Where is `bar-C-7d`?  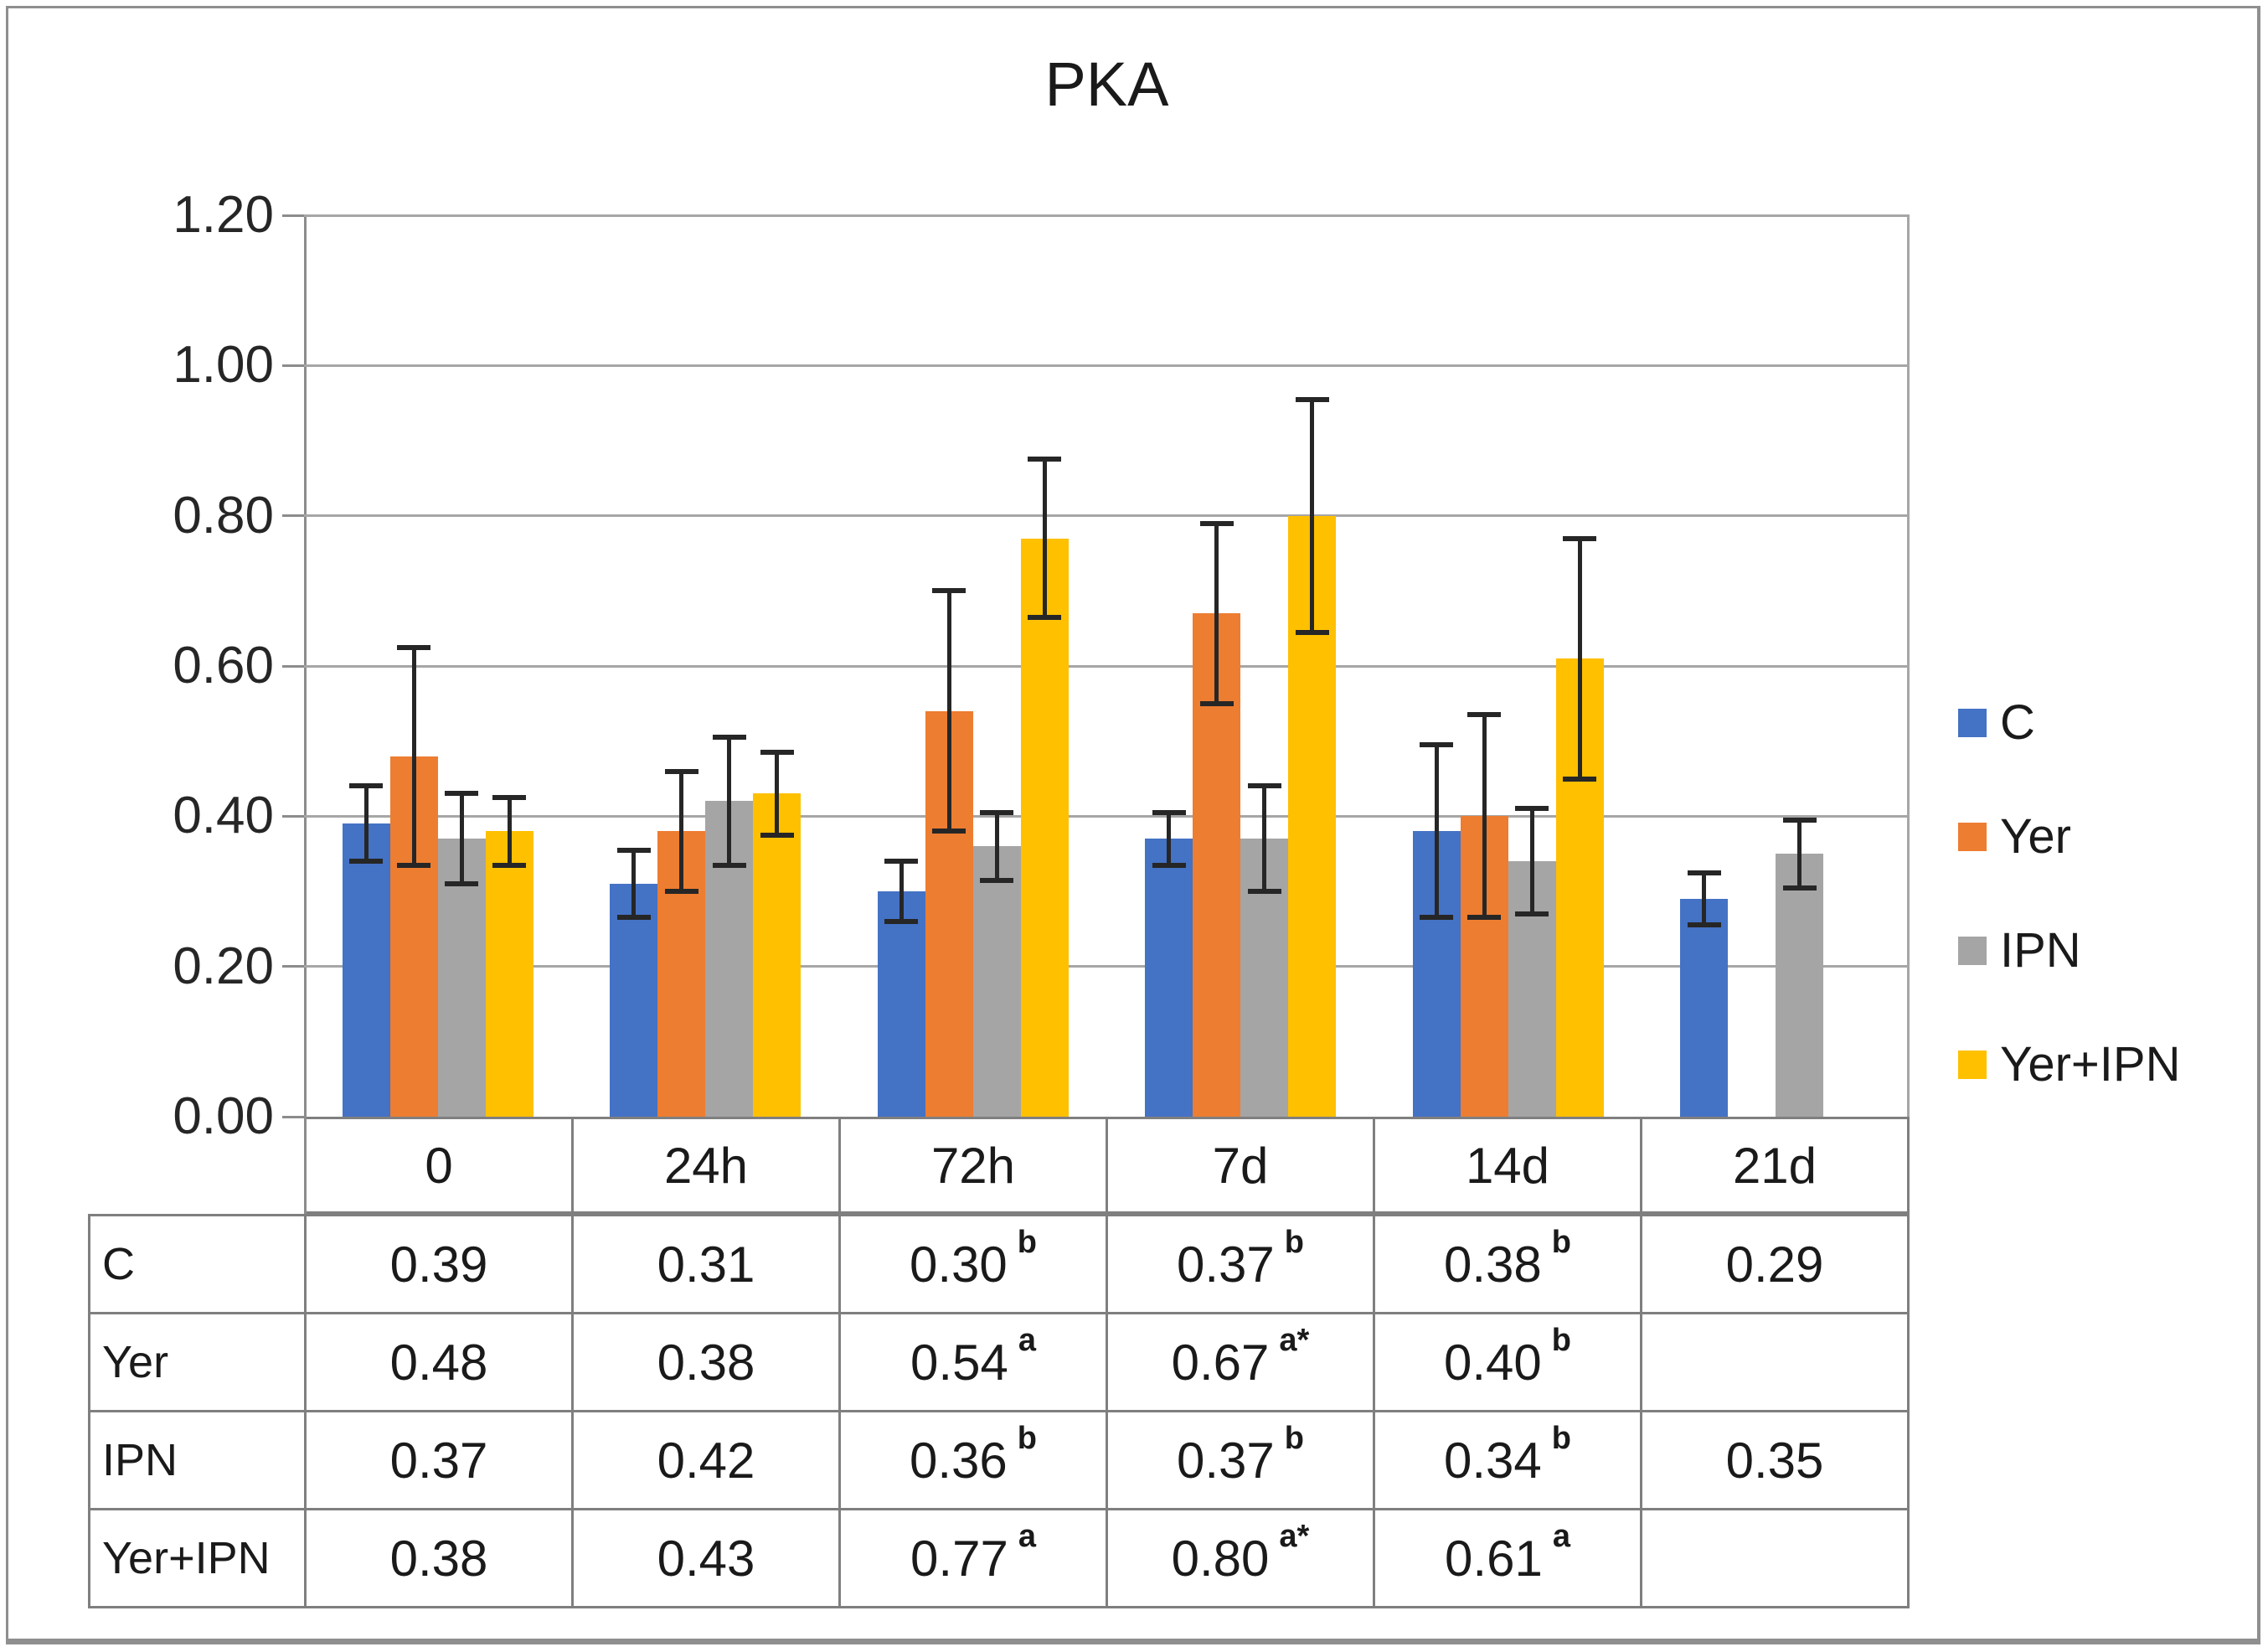 bar-C-7d is located at coordinates (1169, 978).